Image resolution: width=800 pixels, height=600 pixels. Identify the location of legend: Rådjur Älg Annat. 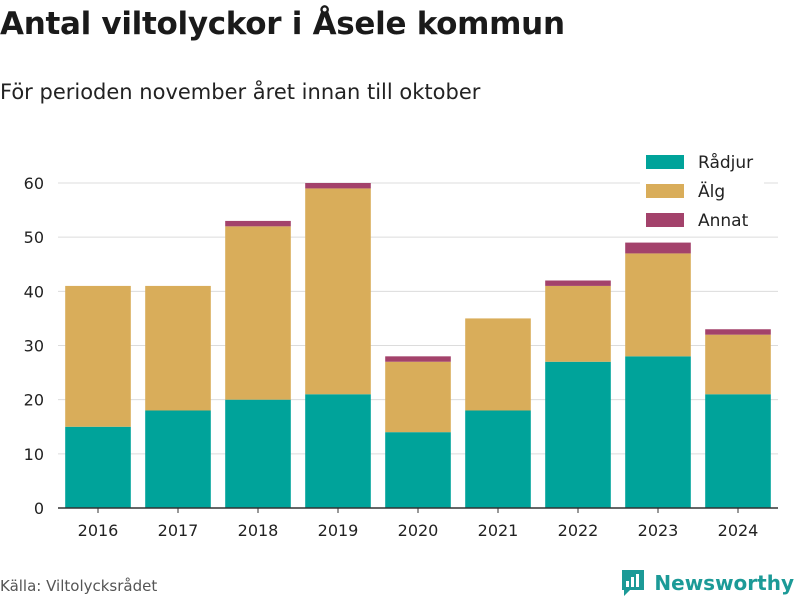
(702, 192).